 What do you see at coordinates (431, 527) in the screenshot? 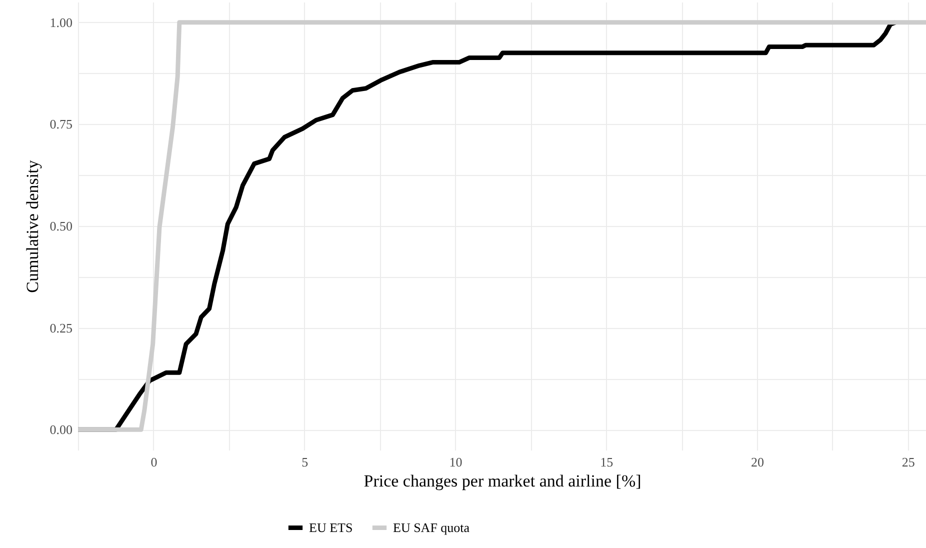
I see `legend-label: EU SAF quota` at bounding box center [431, 527].